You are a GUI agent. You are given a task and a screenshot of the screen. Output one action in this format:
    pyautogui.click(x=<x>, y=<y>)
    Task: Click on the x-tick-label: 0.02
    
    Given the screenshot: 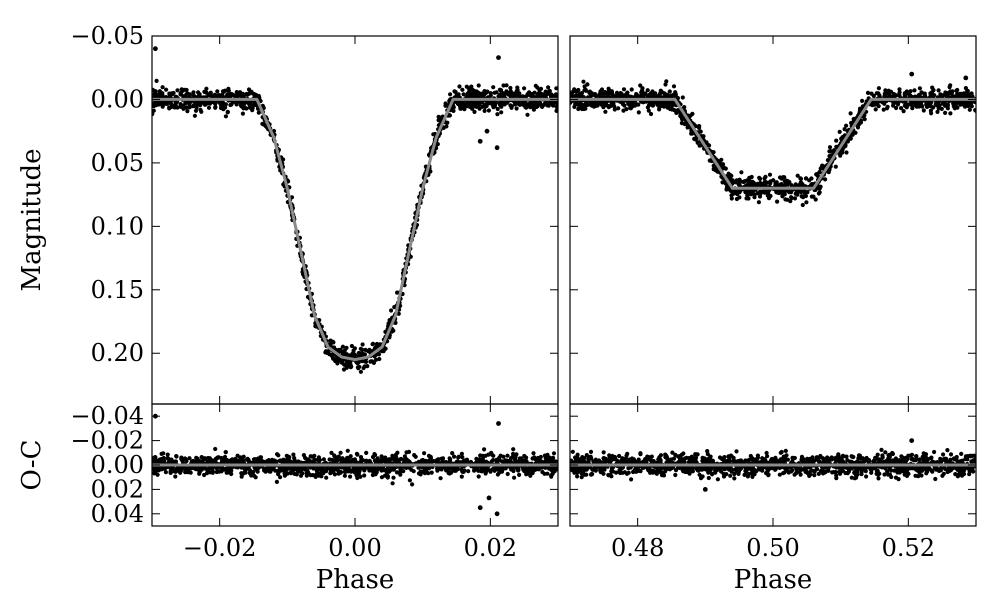 What is the action you would take?
    pyautogui.click(x=490, y=548)
    